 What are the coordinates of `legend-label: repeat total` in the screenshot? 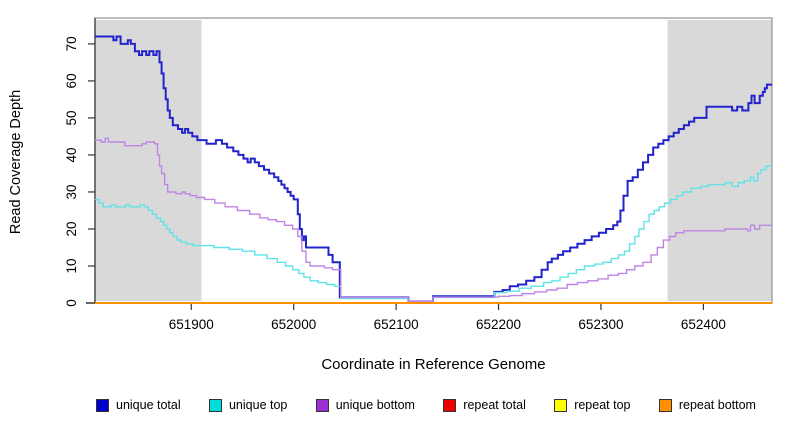 It's located at (494, 405).